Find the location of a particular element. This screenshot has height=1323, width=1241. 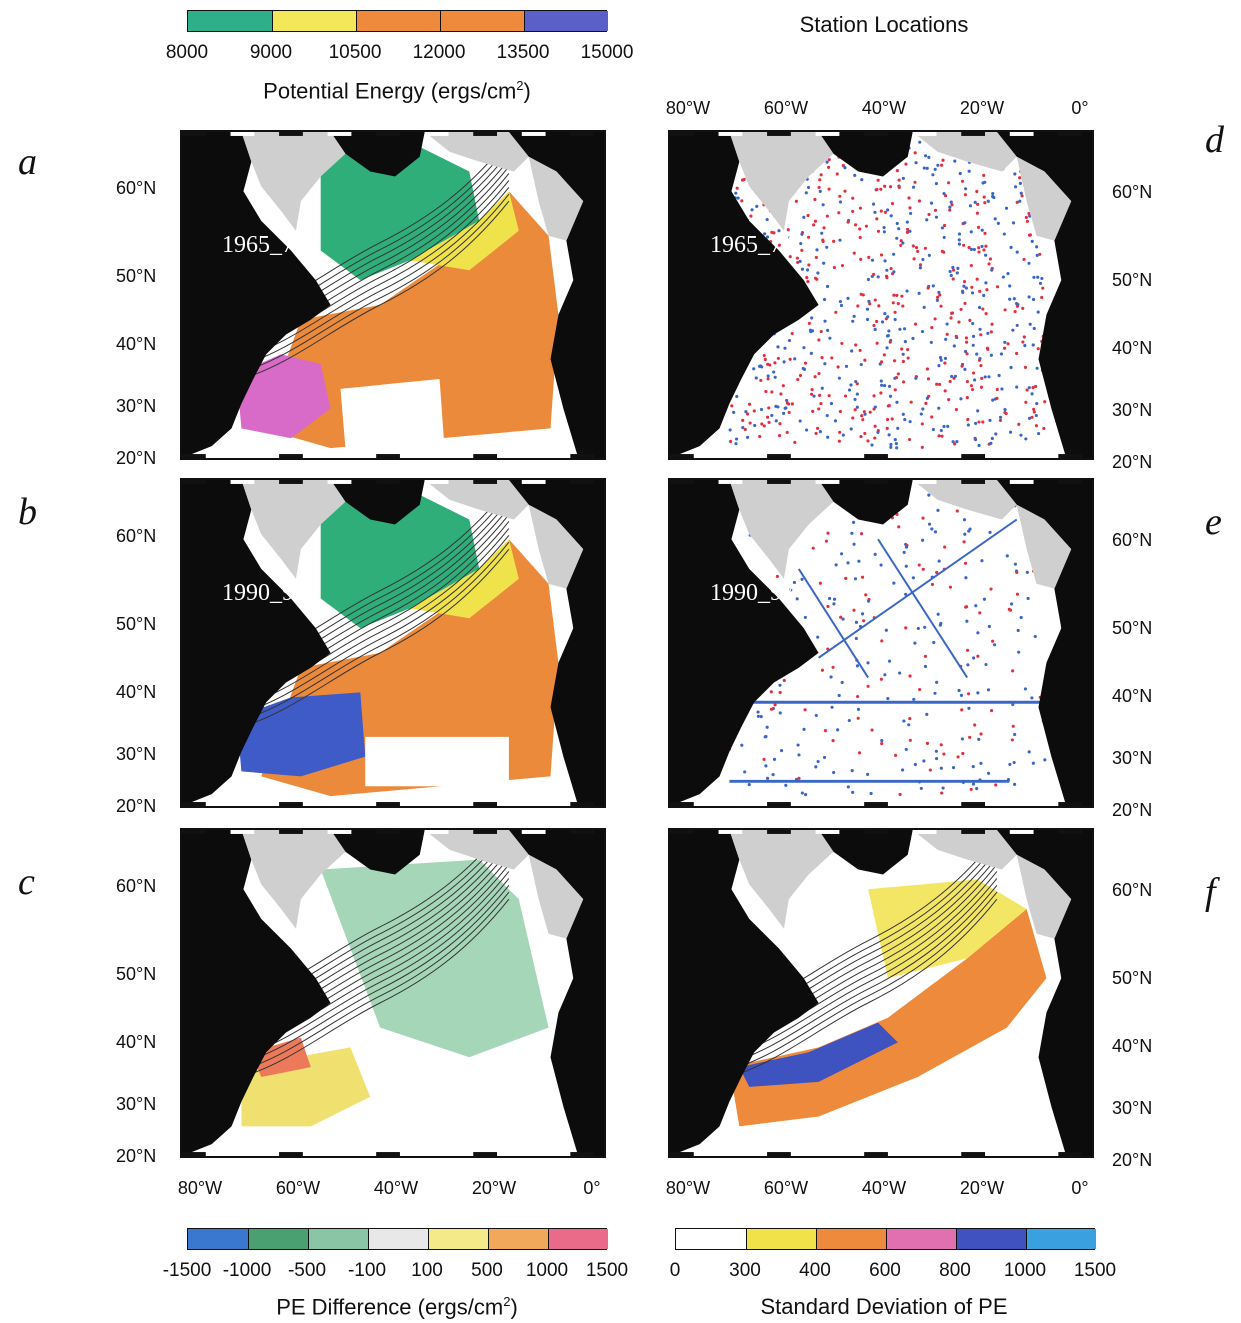

station-track is located at coordinates (918, 588).